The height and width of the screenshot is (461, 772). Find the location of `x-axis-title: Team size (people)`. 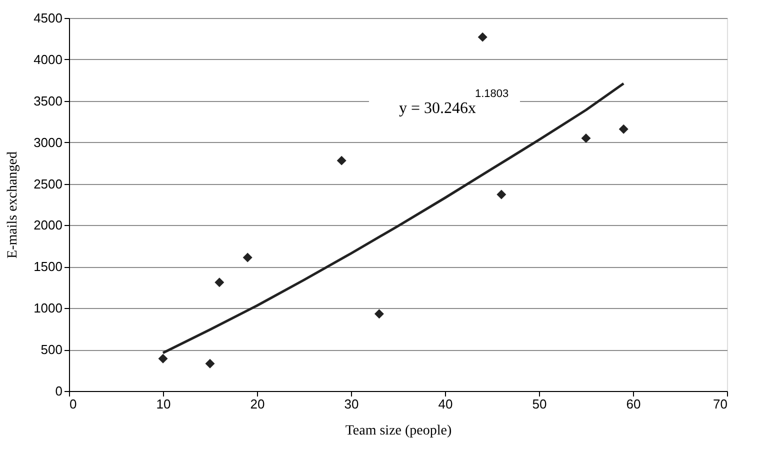

x-axis-title: Team size (people) is located at coordinates (398, 431).